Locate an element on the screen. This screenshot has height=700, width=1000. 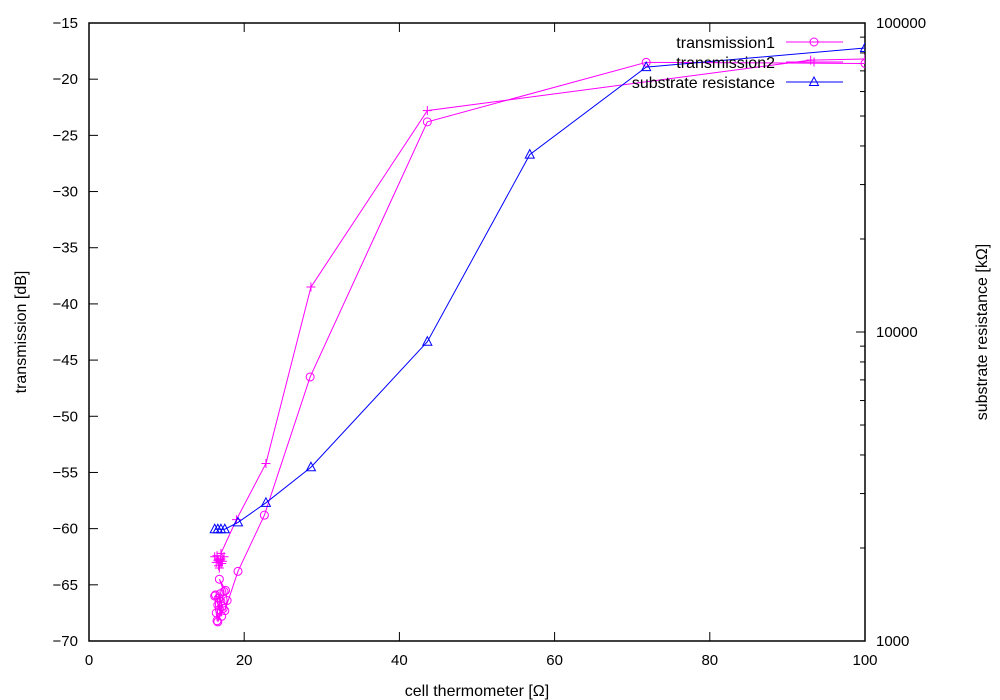
x-tick-label: 40 is located at coordinates (399, 660).